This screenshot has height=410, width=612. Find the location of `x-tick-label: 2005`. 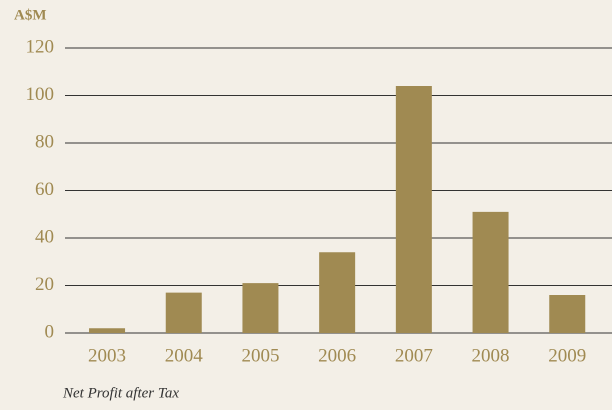

x-tick-label: 2005 is located at coordinates (260, 355).